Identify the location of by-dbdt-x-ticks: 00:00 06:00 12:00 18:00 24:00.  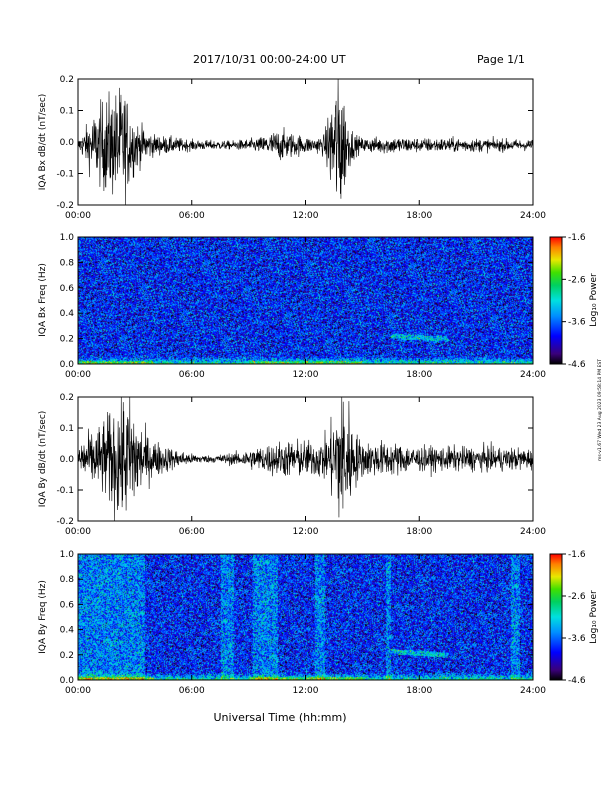
(305, 467).